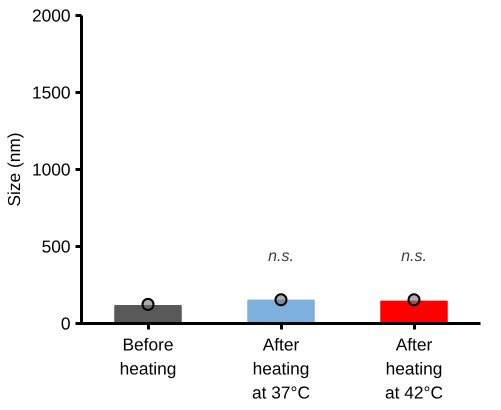 Image resolution: width=501 pixels, height=410 pixels. Describe the element at coordinates (281, 368) in the screenshot. I see `x-tick-label: After heating at 37°C` at that location.